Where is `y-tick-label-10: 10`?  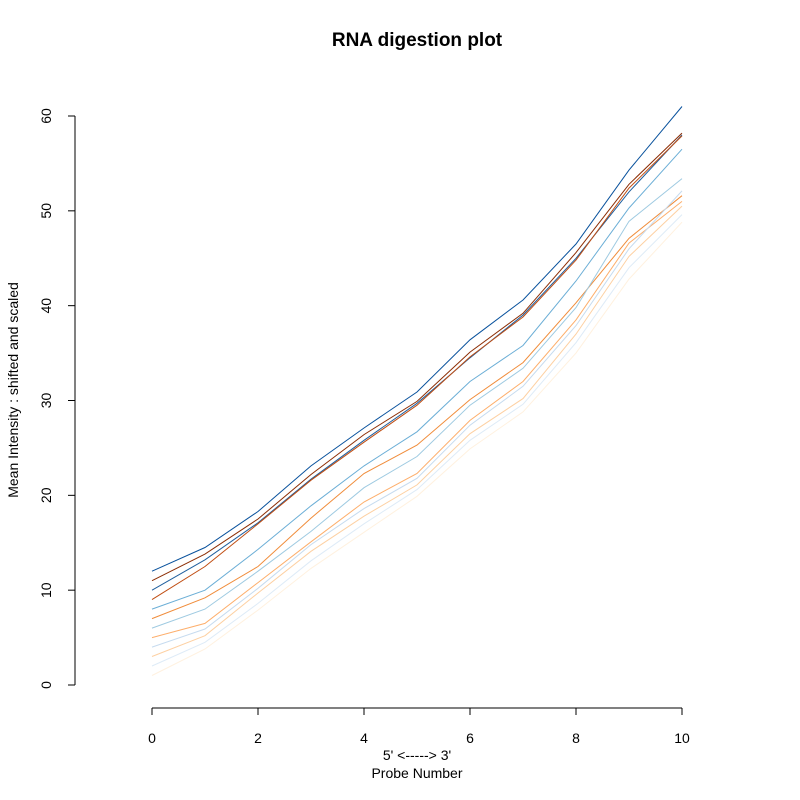
y-tick-label-10: 10 is located at coordinates (46, 590).